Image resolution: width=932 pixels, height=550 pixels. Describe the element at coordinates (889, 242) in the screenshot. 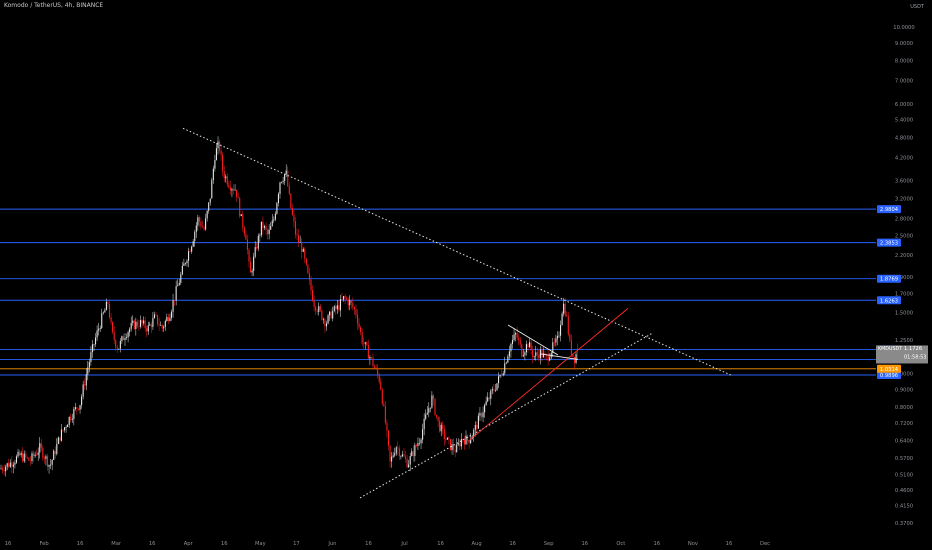

I see `level-price-tag` at that location.